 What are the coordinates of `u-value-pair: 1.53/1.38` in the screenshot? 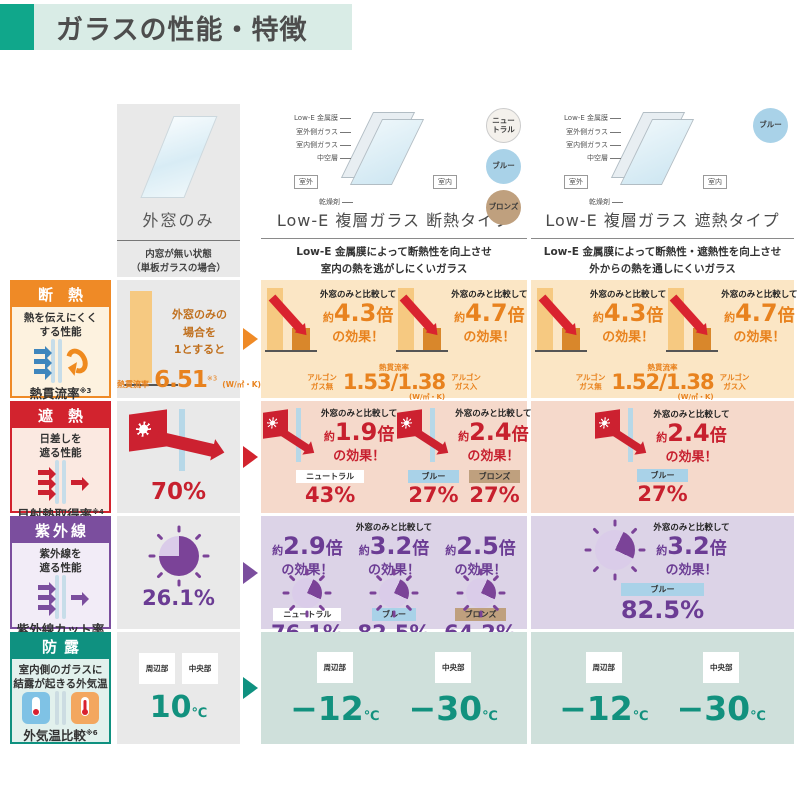 It's located at (394, 381).